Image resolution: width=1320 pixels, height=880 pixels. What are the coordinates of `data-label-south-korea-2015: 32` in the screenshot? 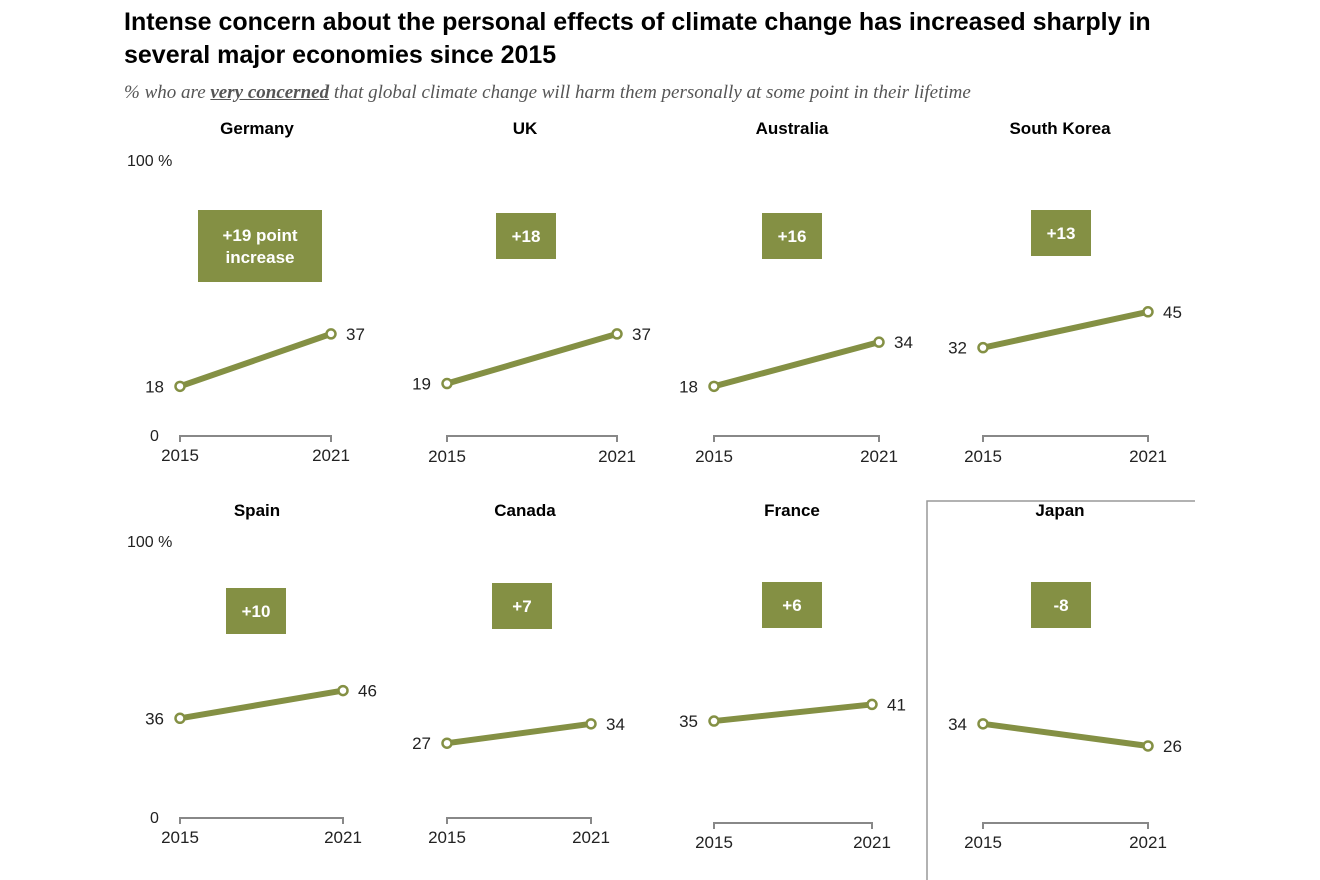 It's located at (957, 348).